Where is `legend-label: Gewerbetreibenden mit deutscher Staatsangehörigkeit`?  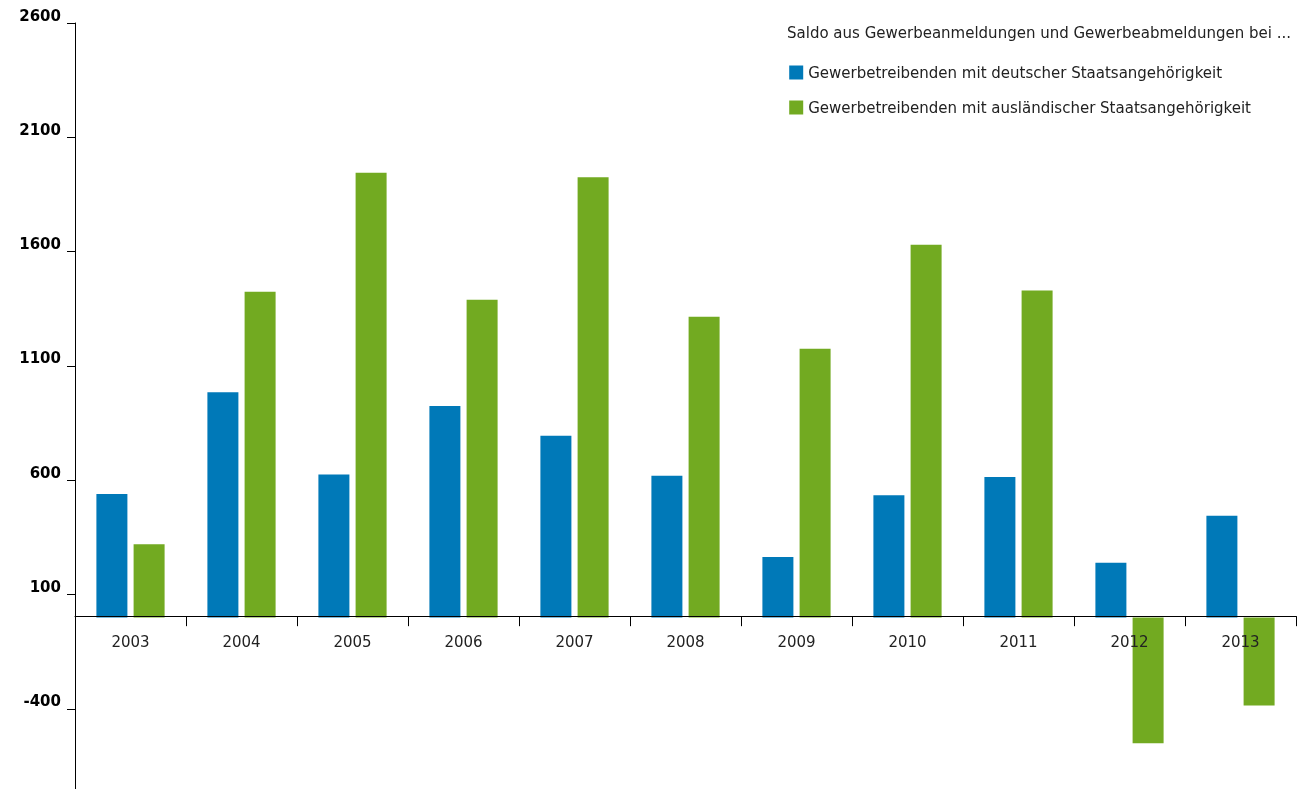
legend-label: Gewerbetreibenden mit deutscher Staatsangehörigkeit is located at coordinates (1015, 72).